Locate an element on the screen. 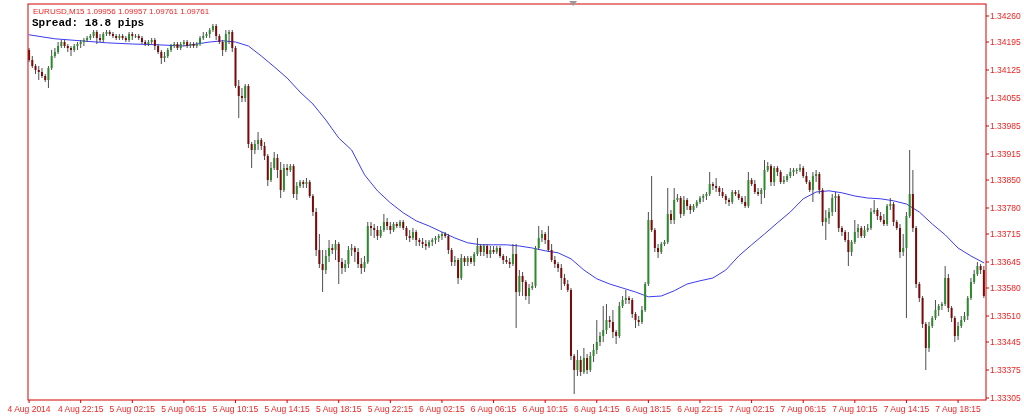 The height and width of the screenshot is (417, 1024). y-tick-label: 1.33780 is located at coordinates (1005, 207).